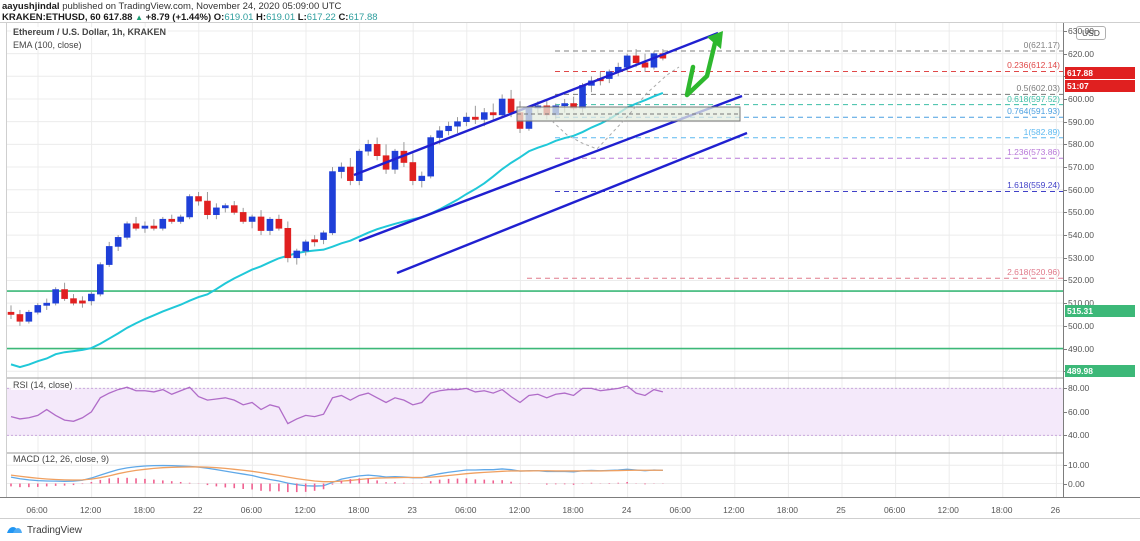 The height and width of the screenshot is (541, 1140). What do you see at coordinates (1076, 411) in the screenshot?
I see `rsi-tick: 60.00` at bounding box center [1076, 411].